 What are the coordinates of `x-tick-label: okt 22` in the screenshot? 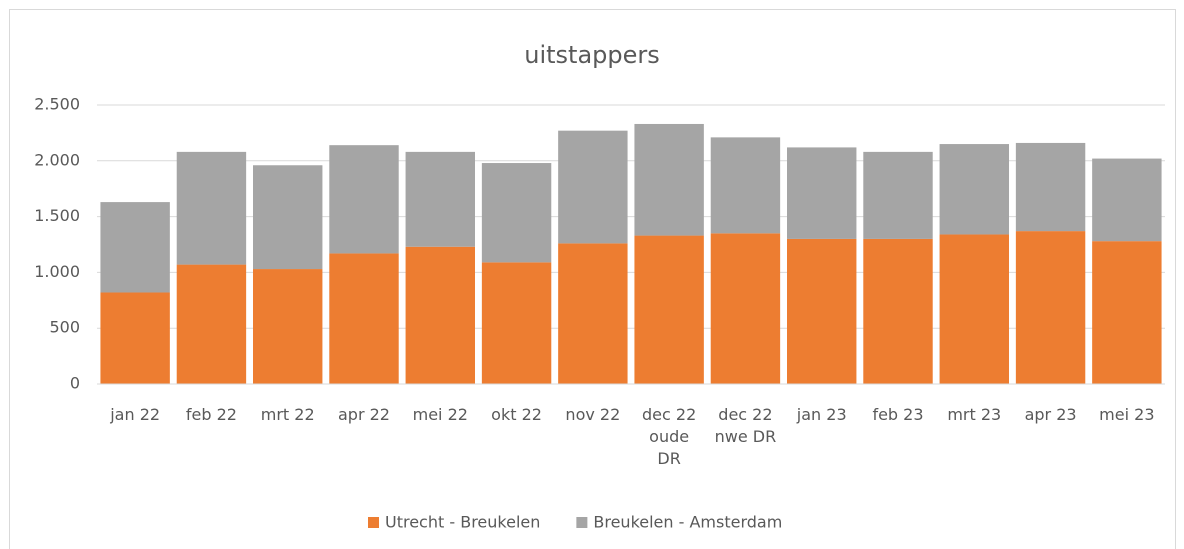 It's located at (516, 414).